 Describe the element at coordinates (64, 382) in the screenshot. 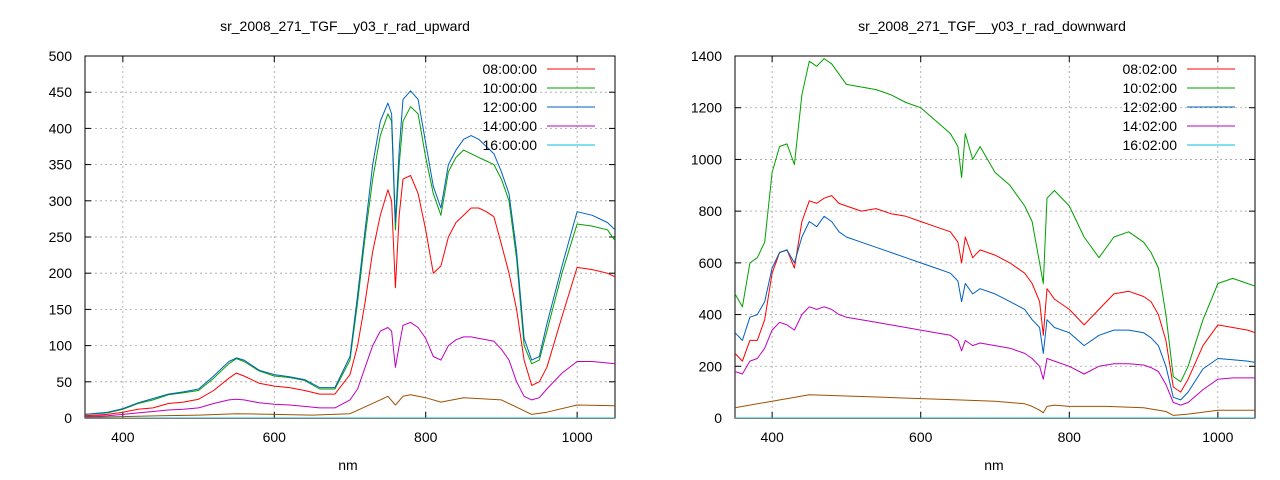

I see `y-tick-label: 50` at that location.